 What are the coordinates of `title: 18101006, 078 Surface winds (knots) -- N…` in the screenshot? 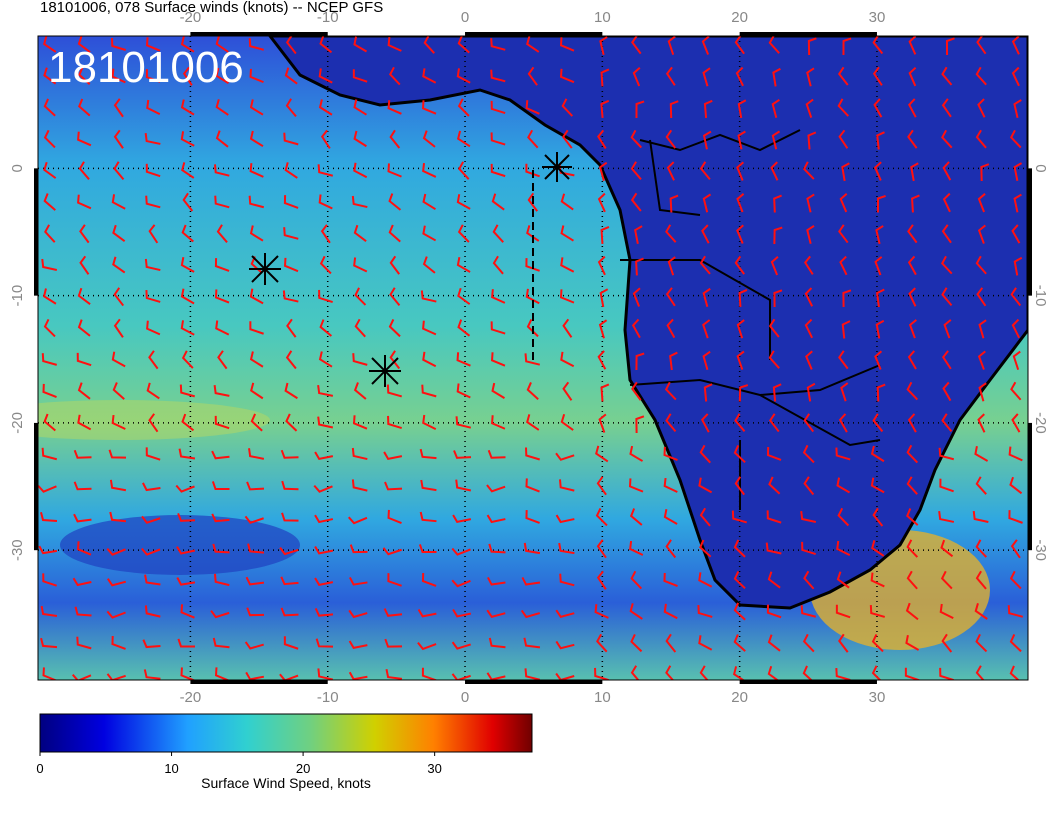 It's located at (211, 8).